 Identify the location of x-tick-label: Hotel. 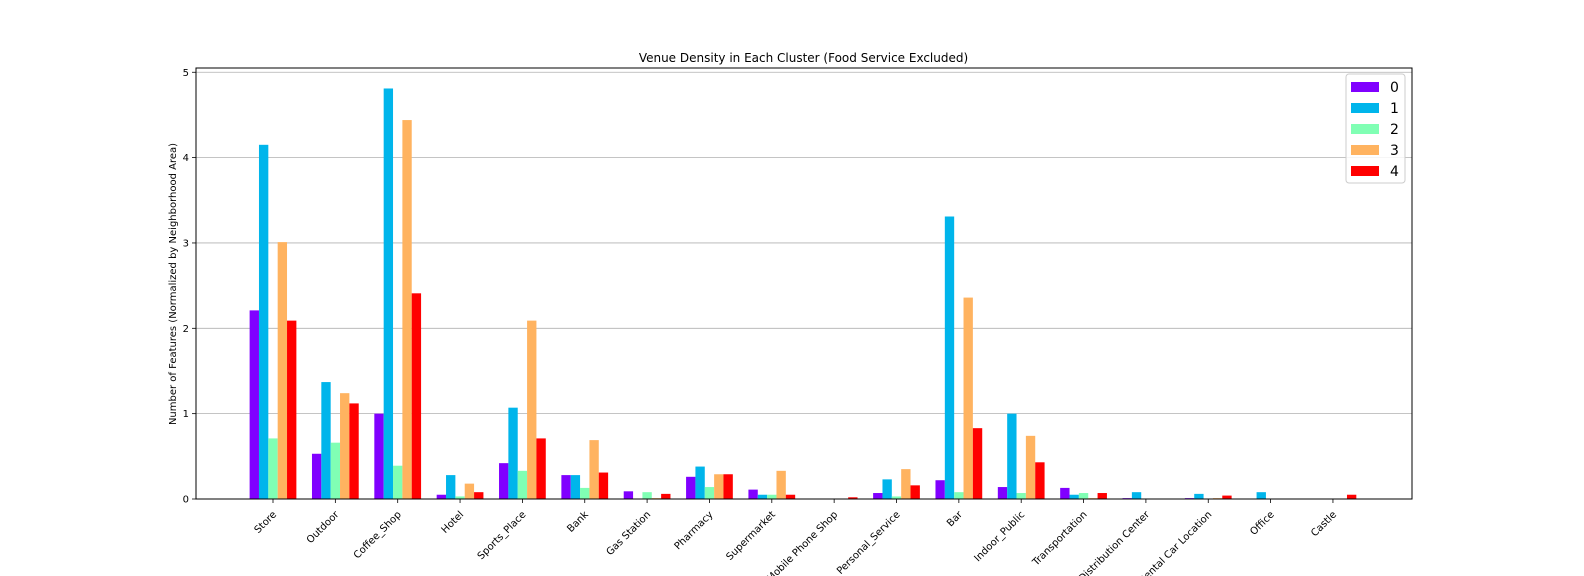
(453, 522).